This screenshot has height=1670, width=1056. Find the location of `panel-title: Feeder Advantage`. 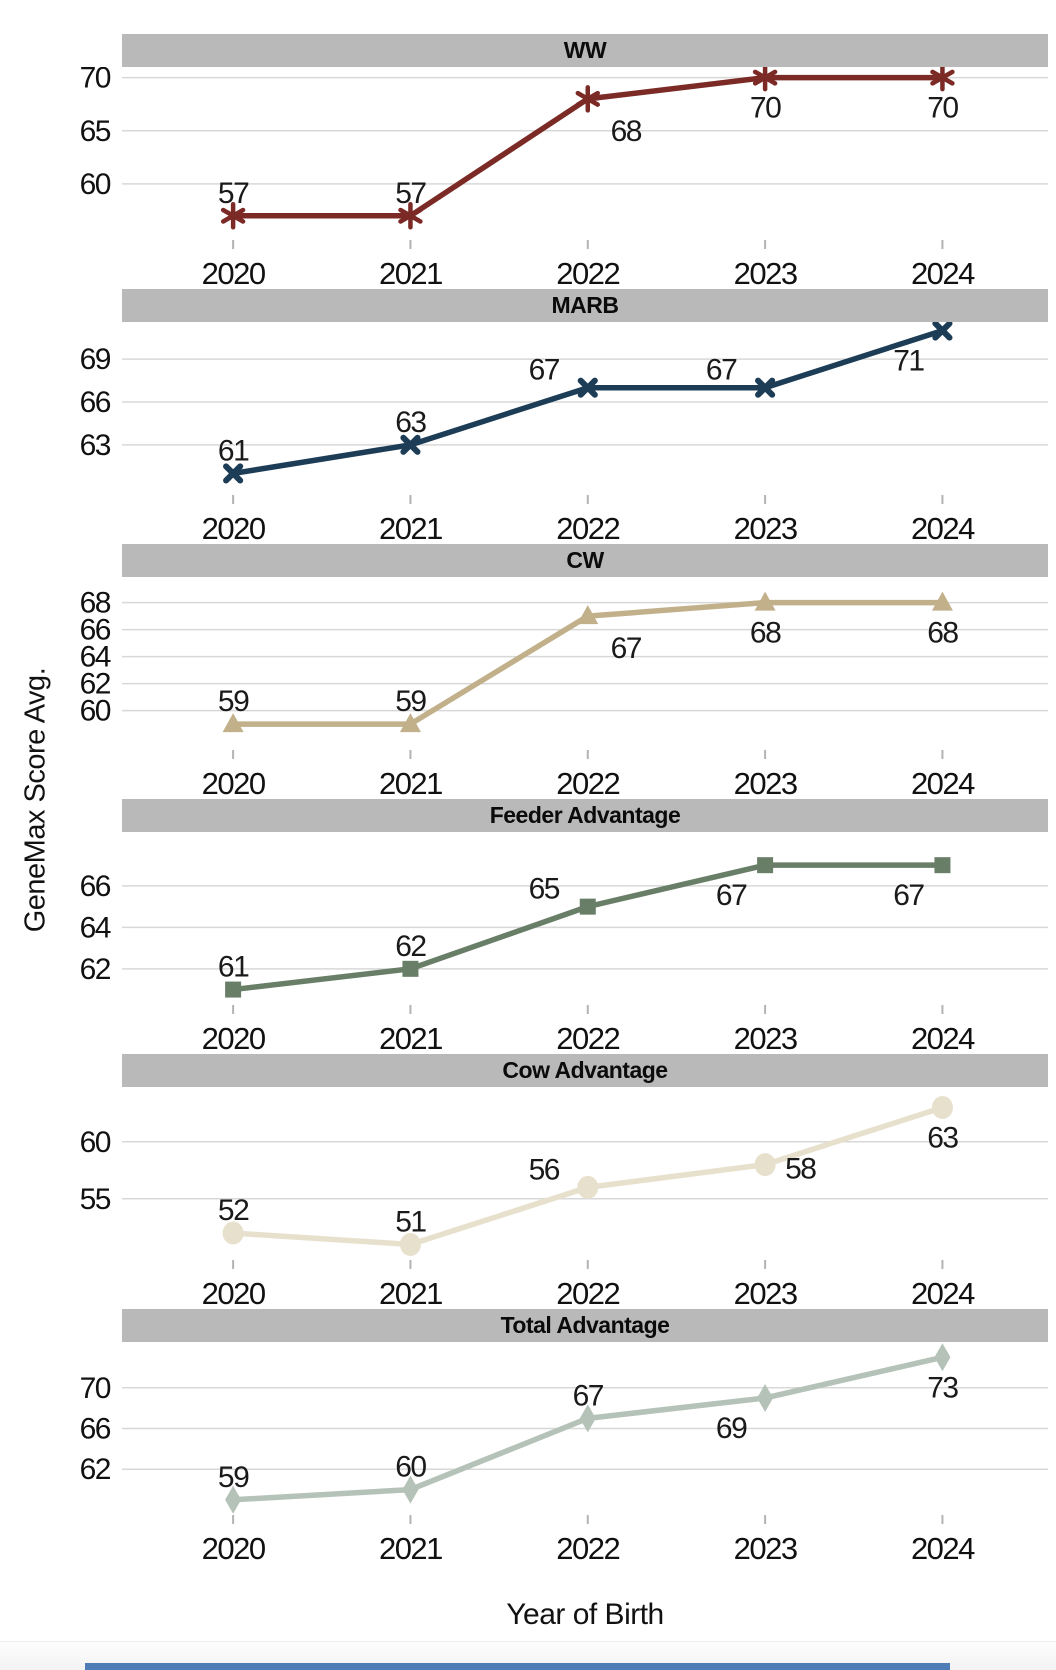

panel-title: Feeder Advantage is located at coordinates (585, 815).